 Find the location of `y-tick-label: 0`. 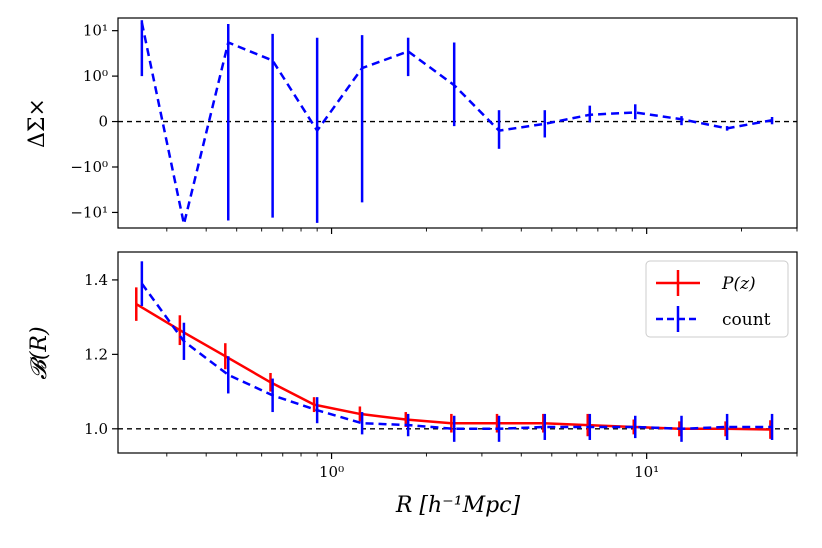

y-tick-label: 0 is located at coordinates (103, 122).